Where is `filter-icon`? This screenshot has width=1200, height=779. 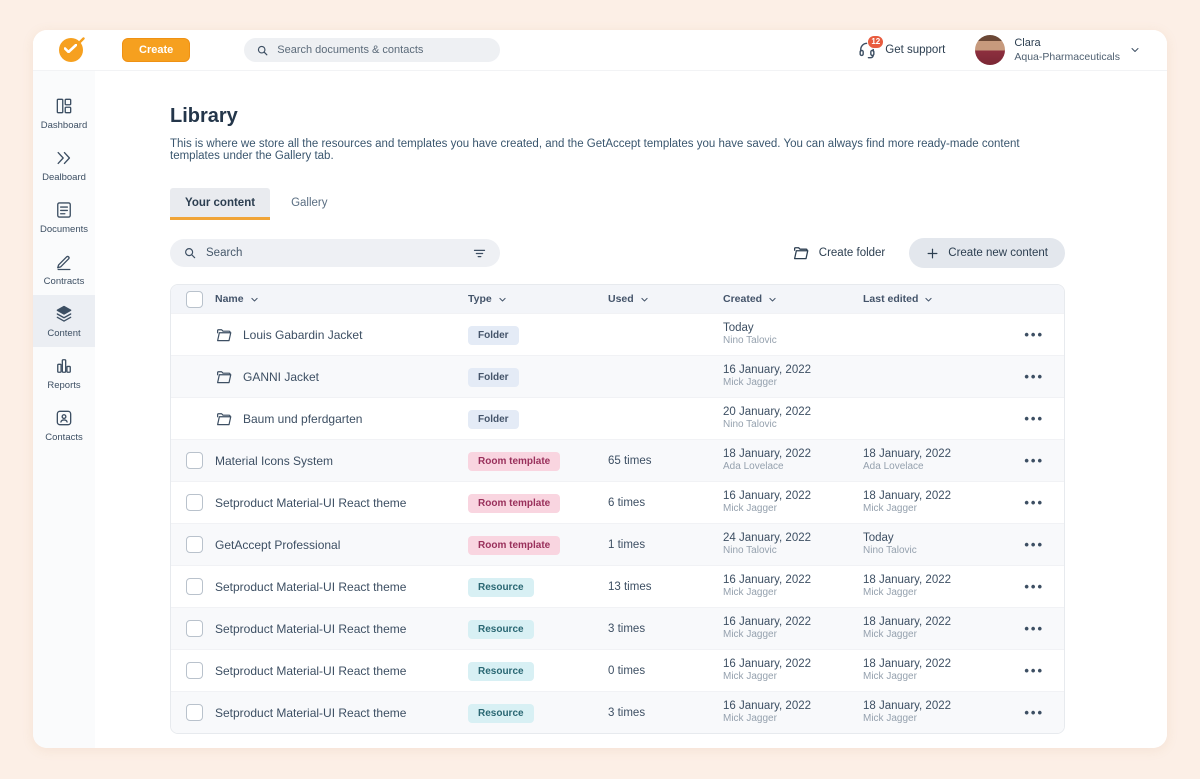
filter-icon is located at coordinates (479, 253).